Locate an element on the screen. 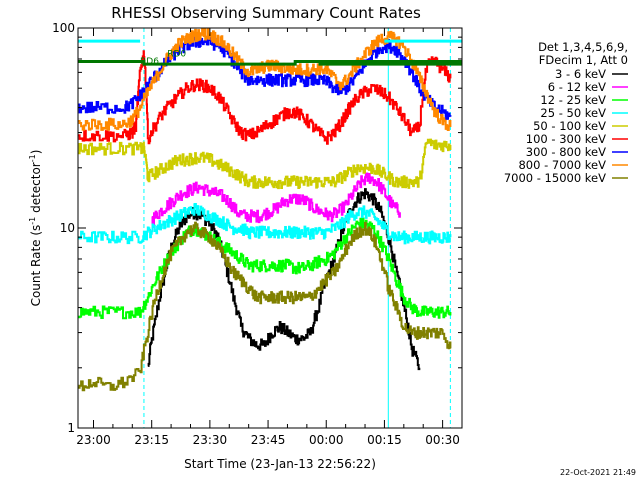 The height and width of the screenshot is (480, 640). x-tick-label-5: 00:15 is located at coordinates (384, 440).